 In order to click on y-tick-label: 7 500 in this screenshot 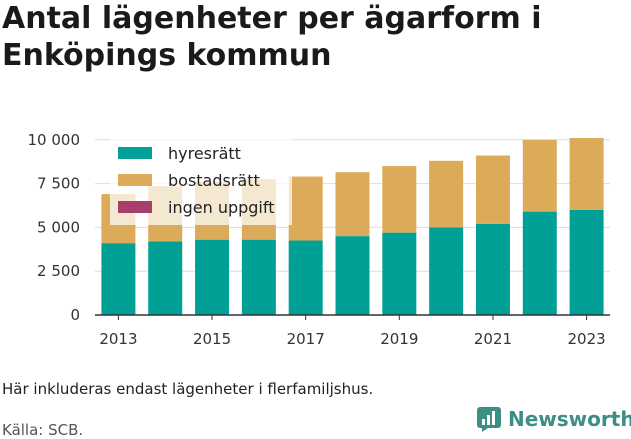, I will do `click(58, 184)`.